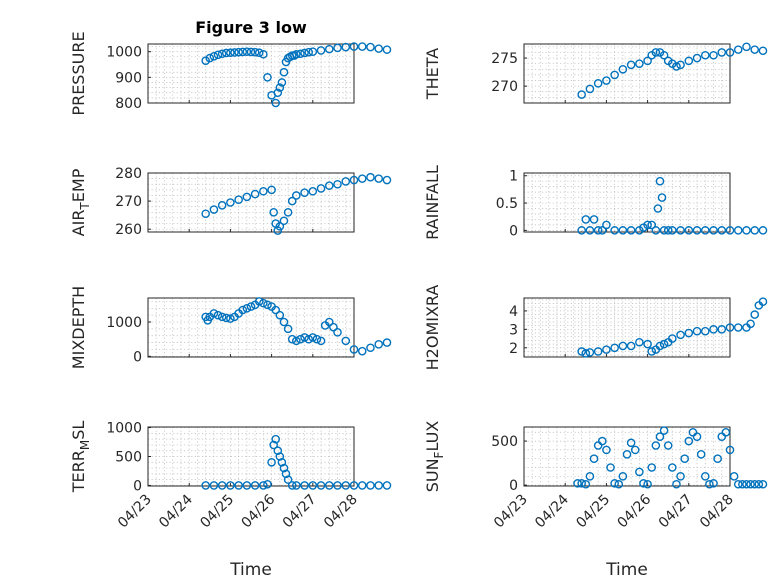  What do you see at coordinates (513, 177) in the screenshot?
I see `y-tick-label: 1` at bounding box center [513, 177].